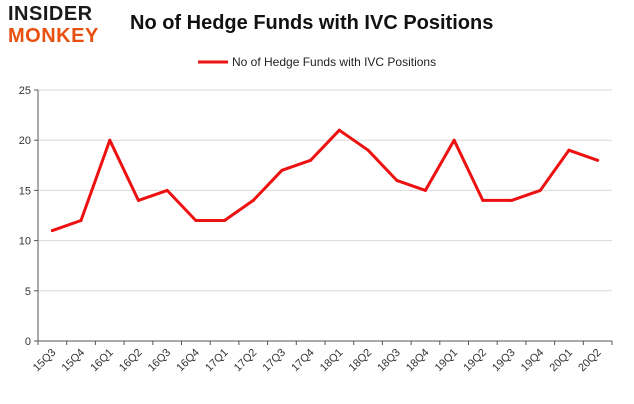  Describe the element at coordinates (74, 361) in the screenshot. I see `x-tick-label-15Q4: 15Q4` at that location.